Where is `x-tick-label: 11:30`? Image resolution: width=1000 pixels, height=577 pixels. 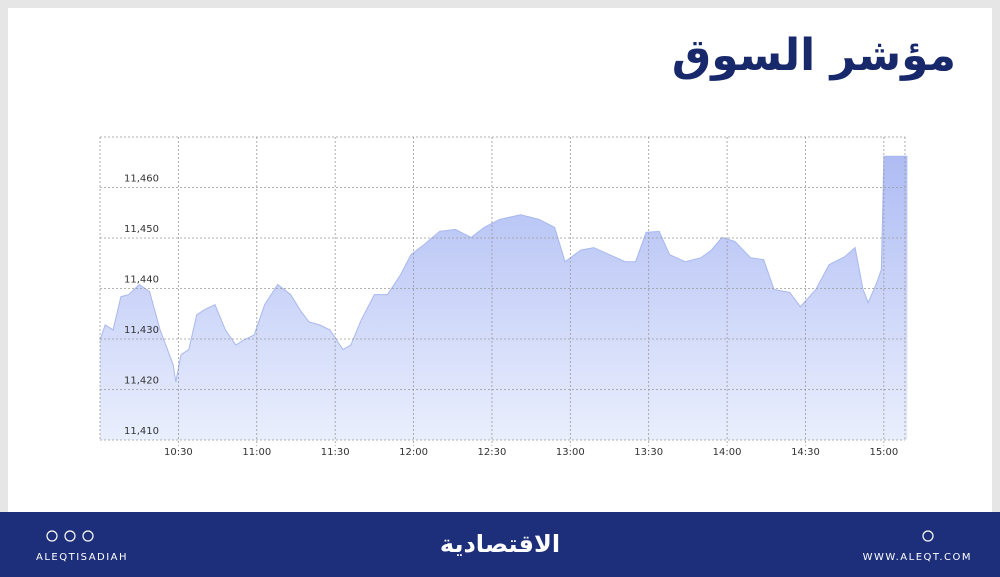 x-tick-label: 11:30 is located at coordinates (335, 452).